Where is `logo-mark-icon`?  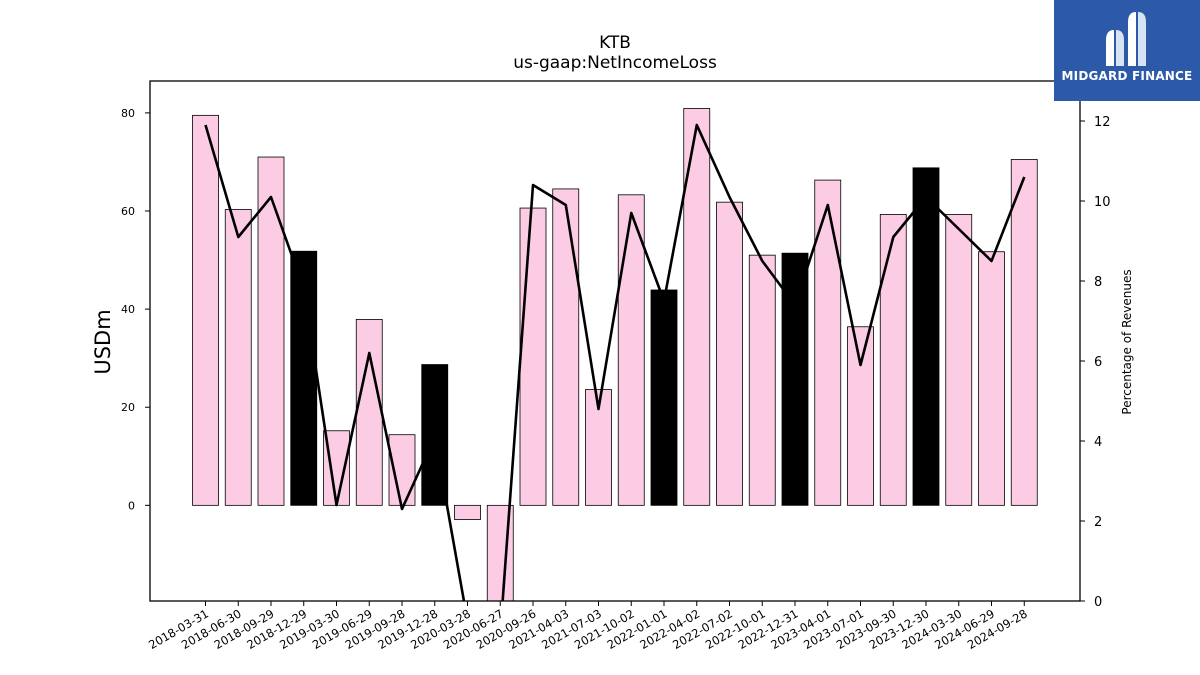
logo-mark-icon is located at coordinates (1126, 39).